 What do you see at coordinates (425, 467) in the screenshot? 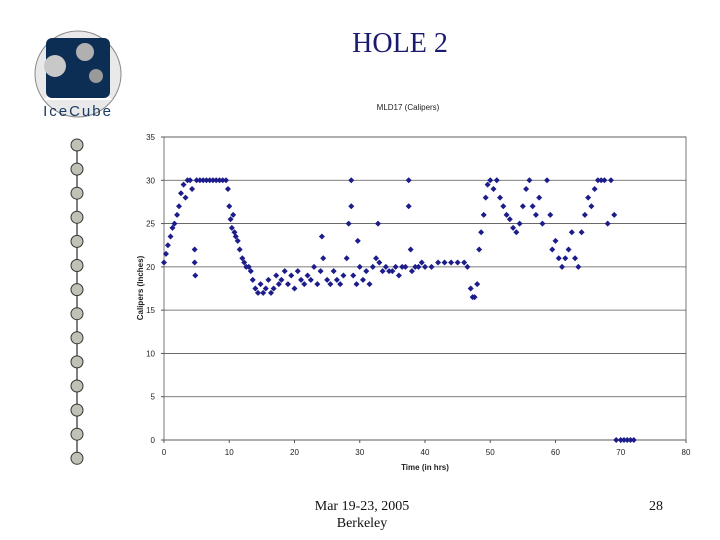
I see `x-axis-label: Time (in hrs)` at bounding box center [425, 467].